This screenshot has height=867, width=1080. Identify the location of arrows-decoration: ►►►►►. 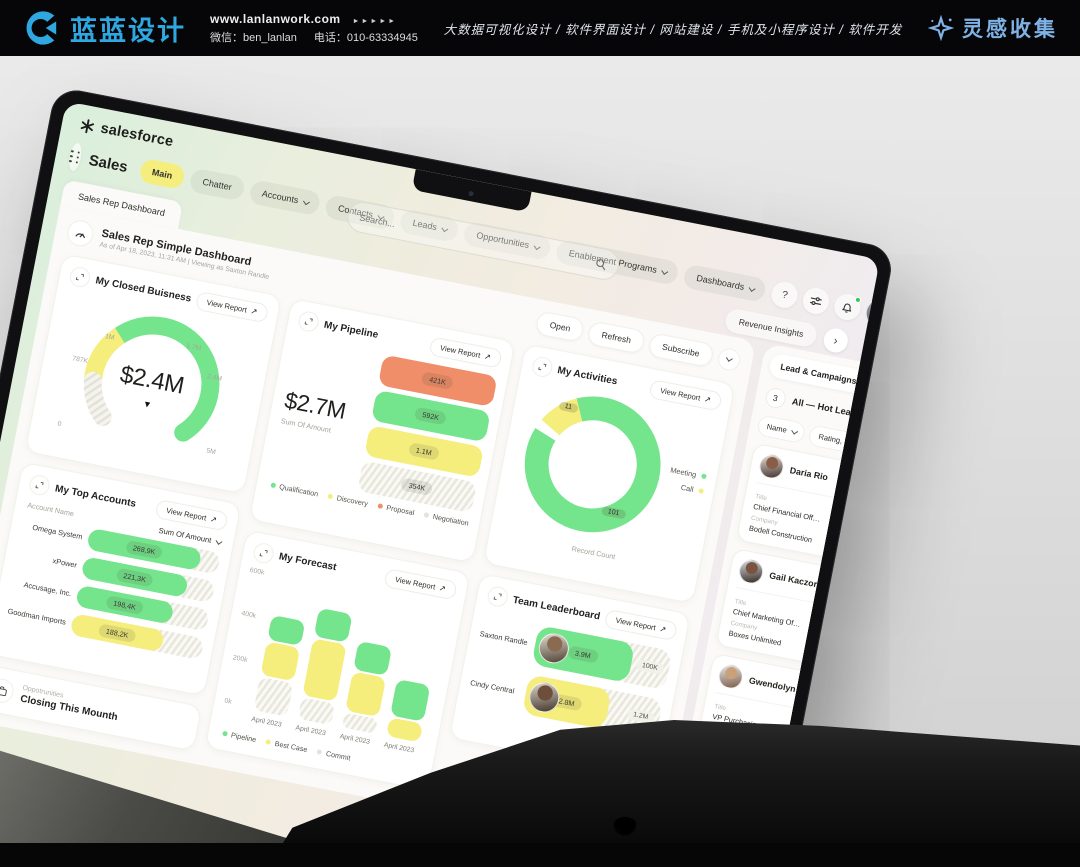
(375, 21).